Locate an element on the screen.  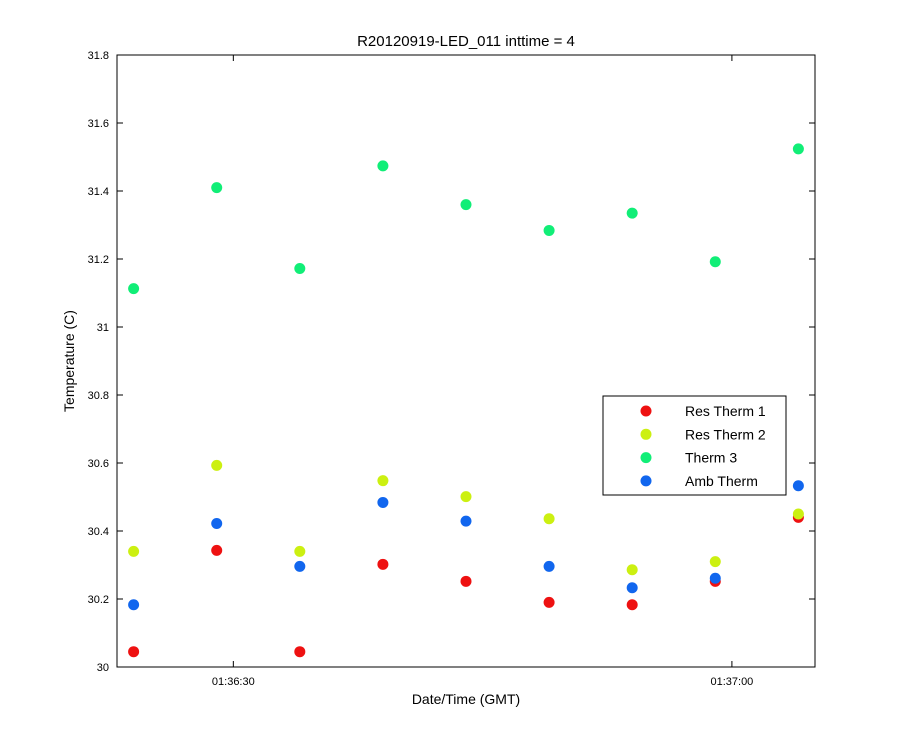
x-tick-label: 01:37:00 is located at coordinates (731, 682).